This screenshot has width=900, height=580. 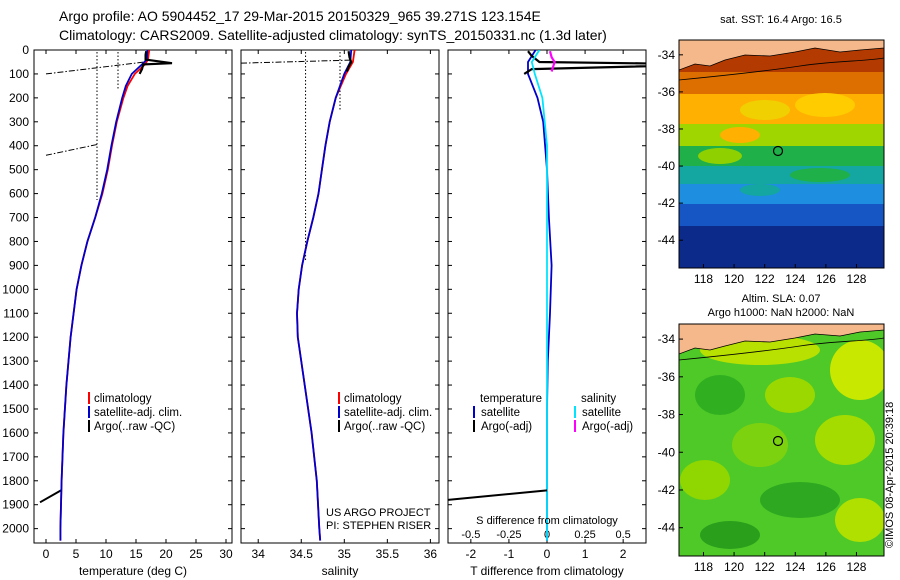 What do you see at coordinates (106, 554) in the screenshot?
I see `x-tick-label: 10` at bounding box center [106, 554].